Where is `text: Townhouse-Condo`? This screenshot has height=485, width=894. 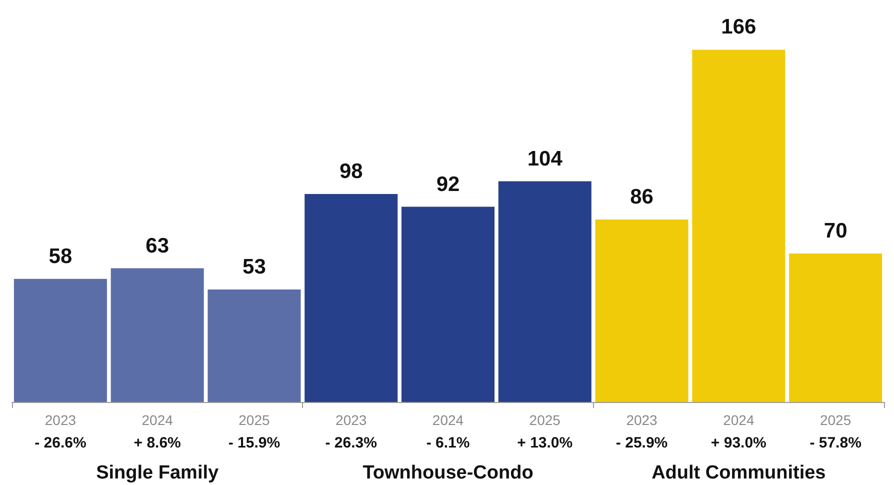 text: Townhouse-Condo is located at coordinates (448, 473).